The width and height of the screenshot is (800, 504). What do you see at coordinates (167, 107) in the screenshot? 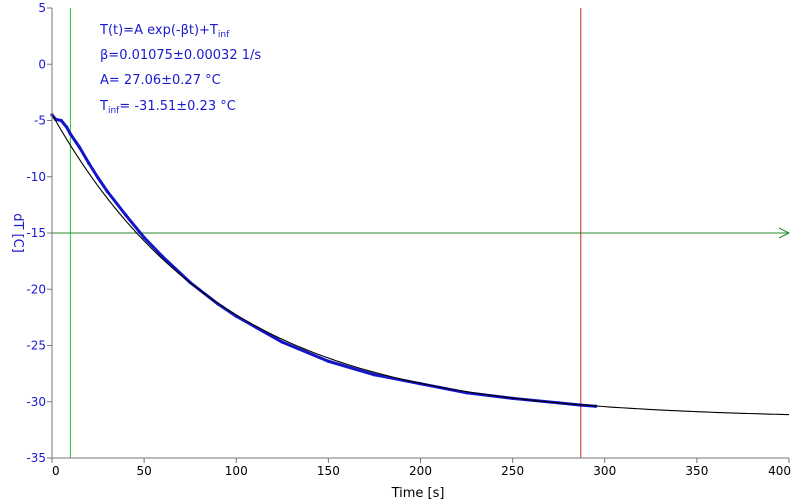
I see `annotation-tinf: Tinf= -31.51±0.23 °C` at bounding box center [167, 107].